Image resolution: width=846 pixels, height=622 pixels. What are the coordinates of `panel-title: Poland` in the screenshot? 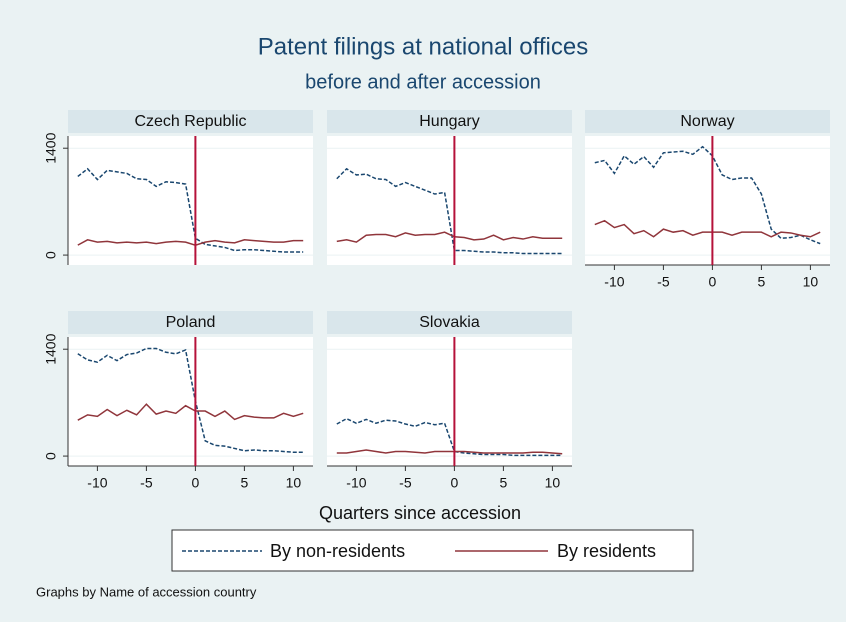 It's located at (191, 322).